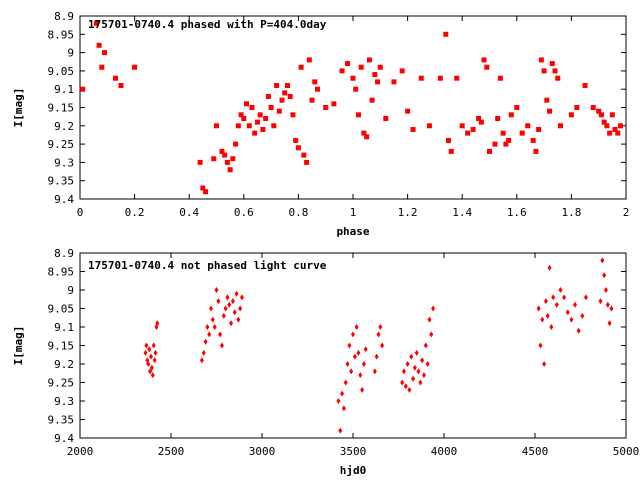 The image size is (640, 484). Describe the element at coordinates (353, 470) in the screenshot. I see `x-axis-label: hjd0` at that location.